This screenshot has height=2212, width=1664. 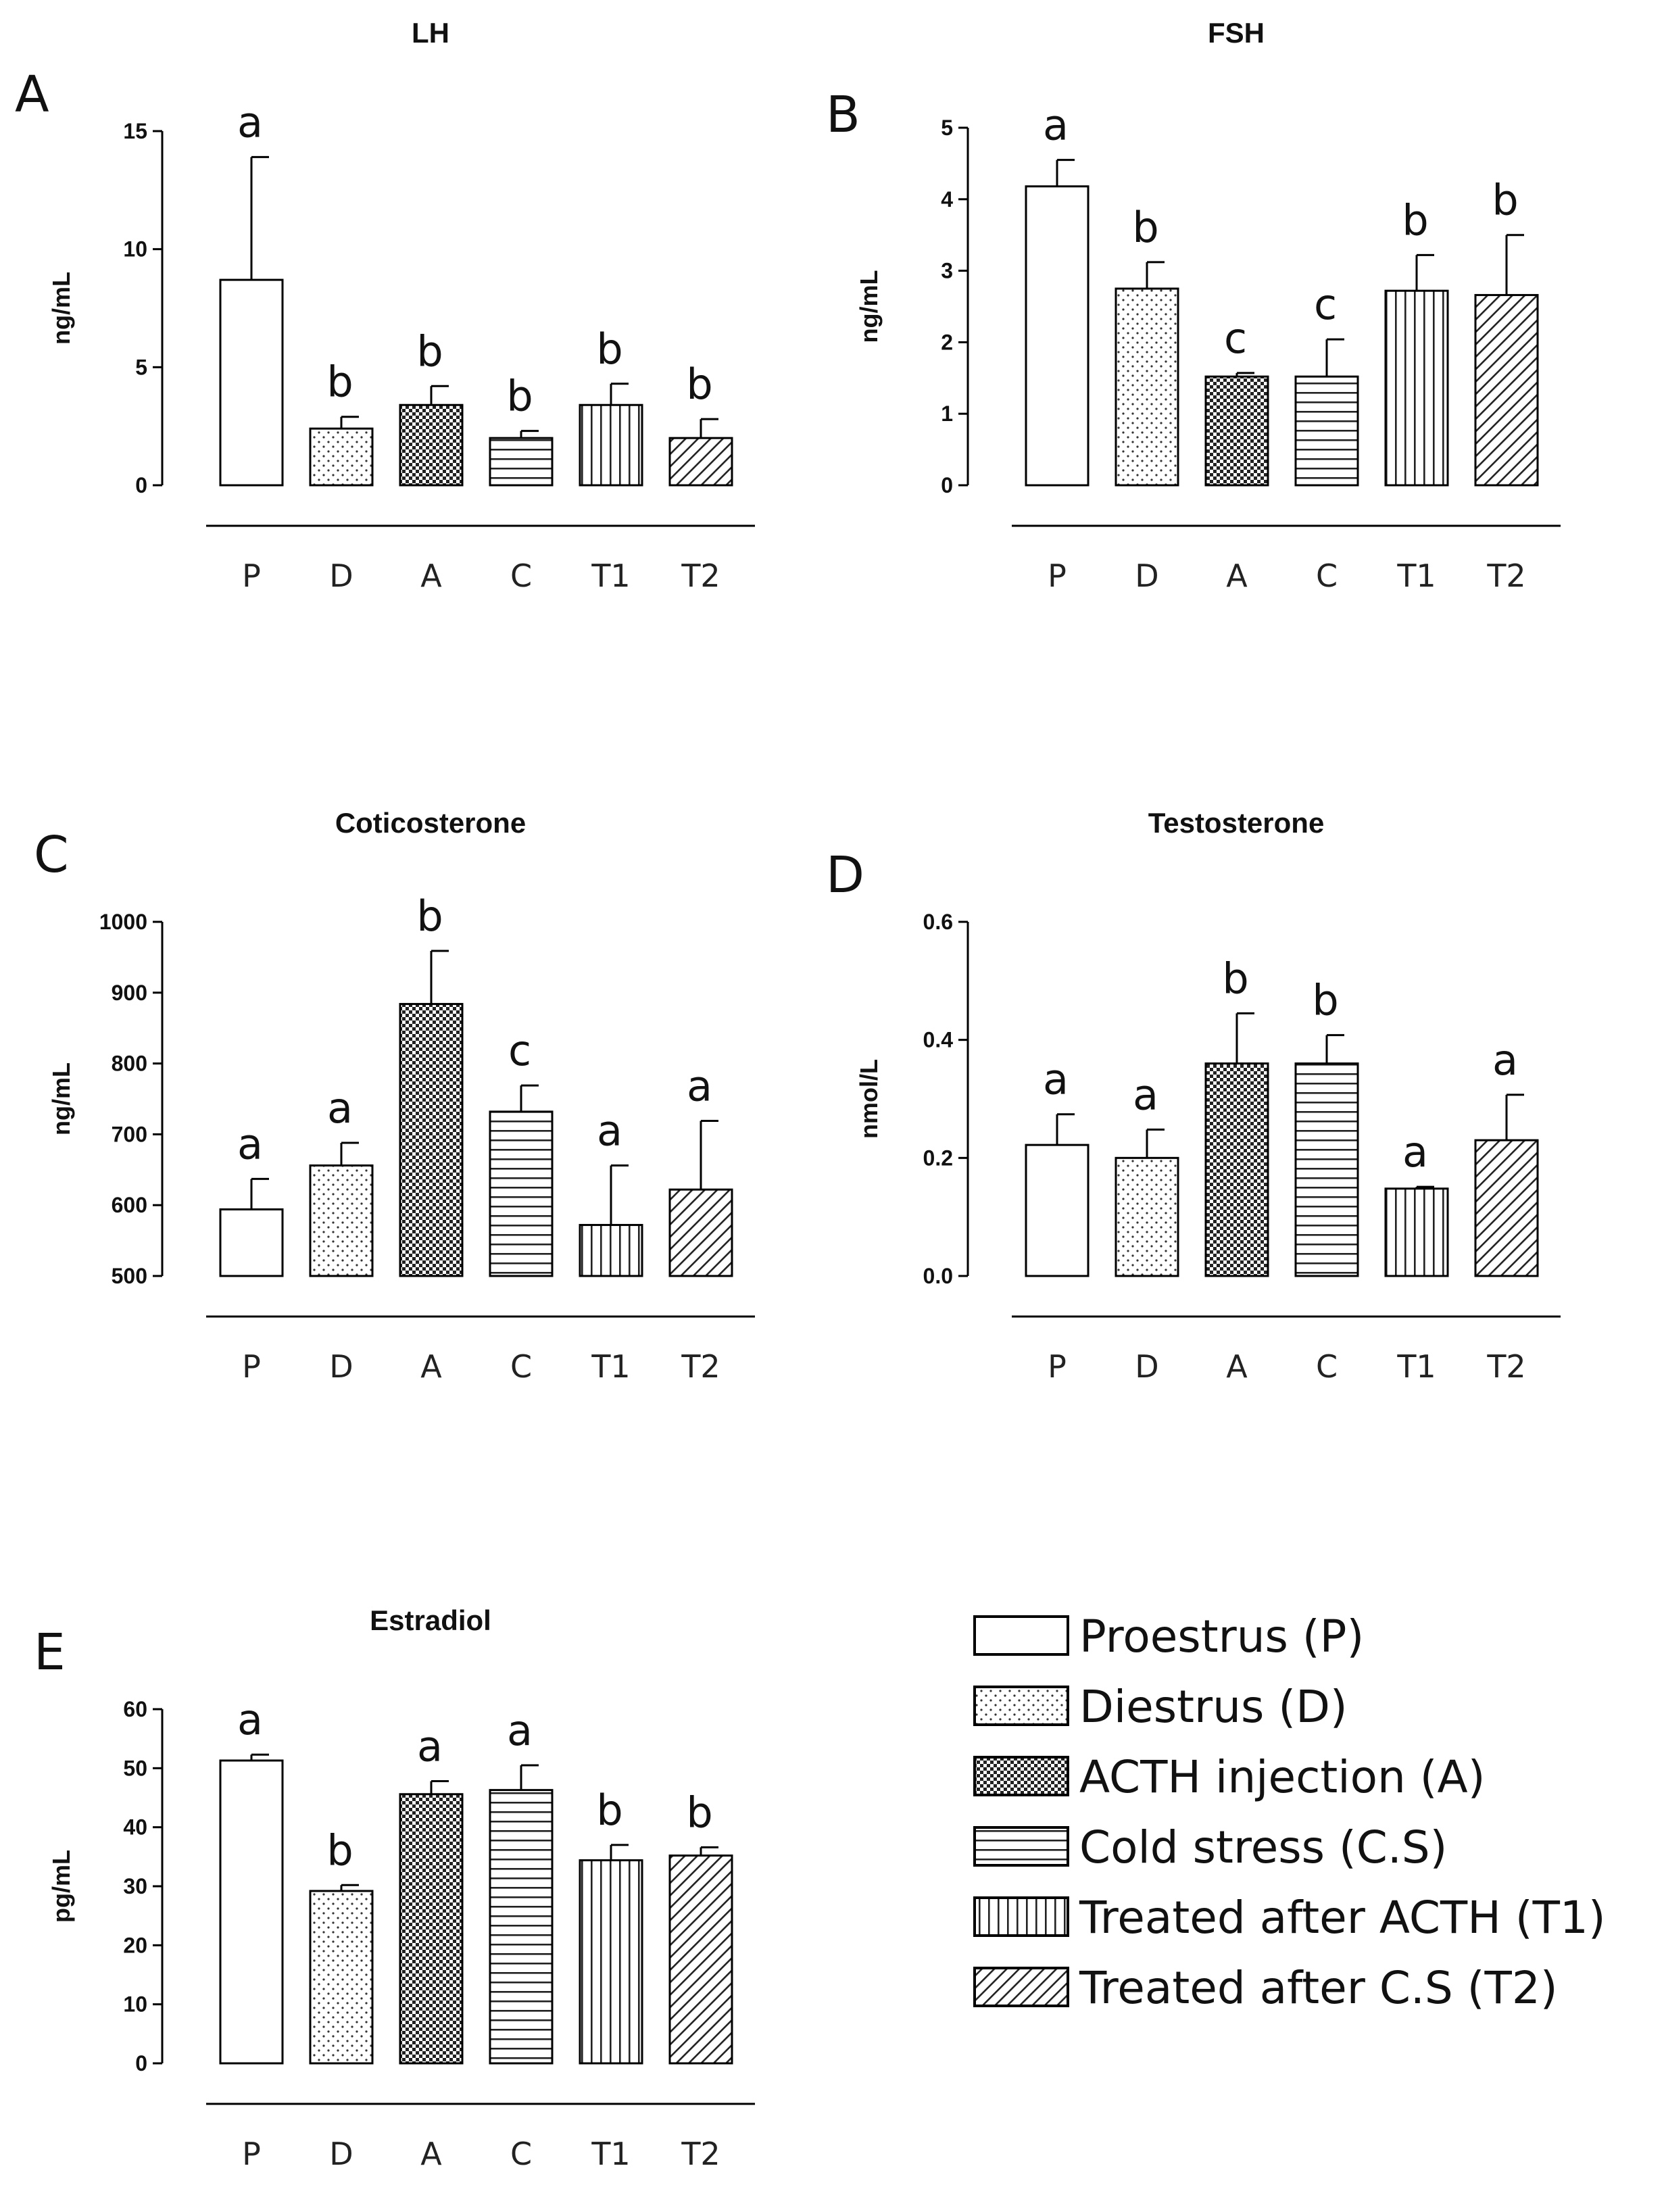 What do you see at coordinates (947, 271) in the screenshot?
I see `y-tick-label: 3` at bounding box center [947, 271].